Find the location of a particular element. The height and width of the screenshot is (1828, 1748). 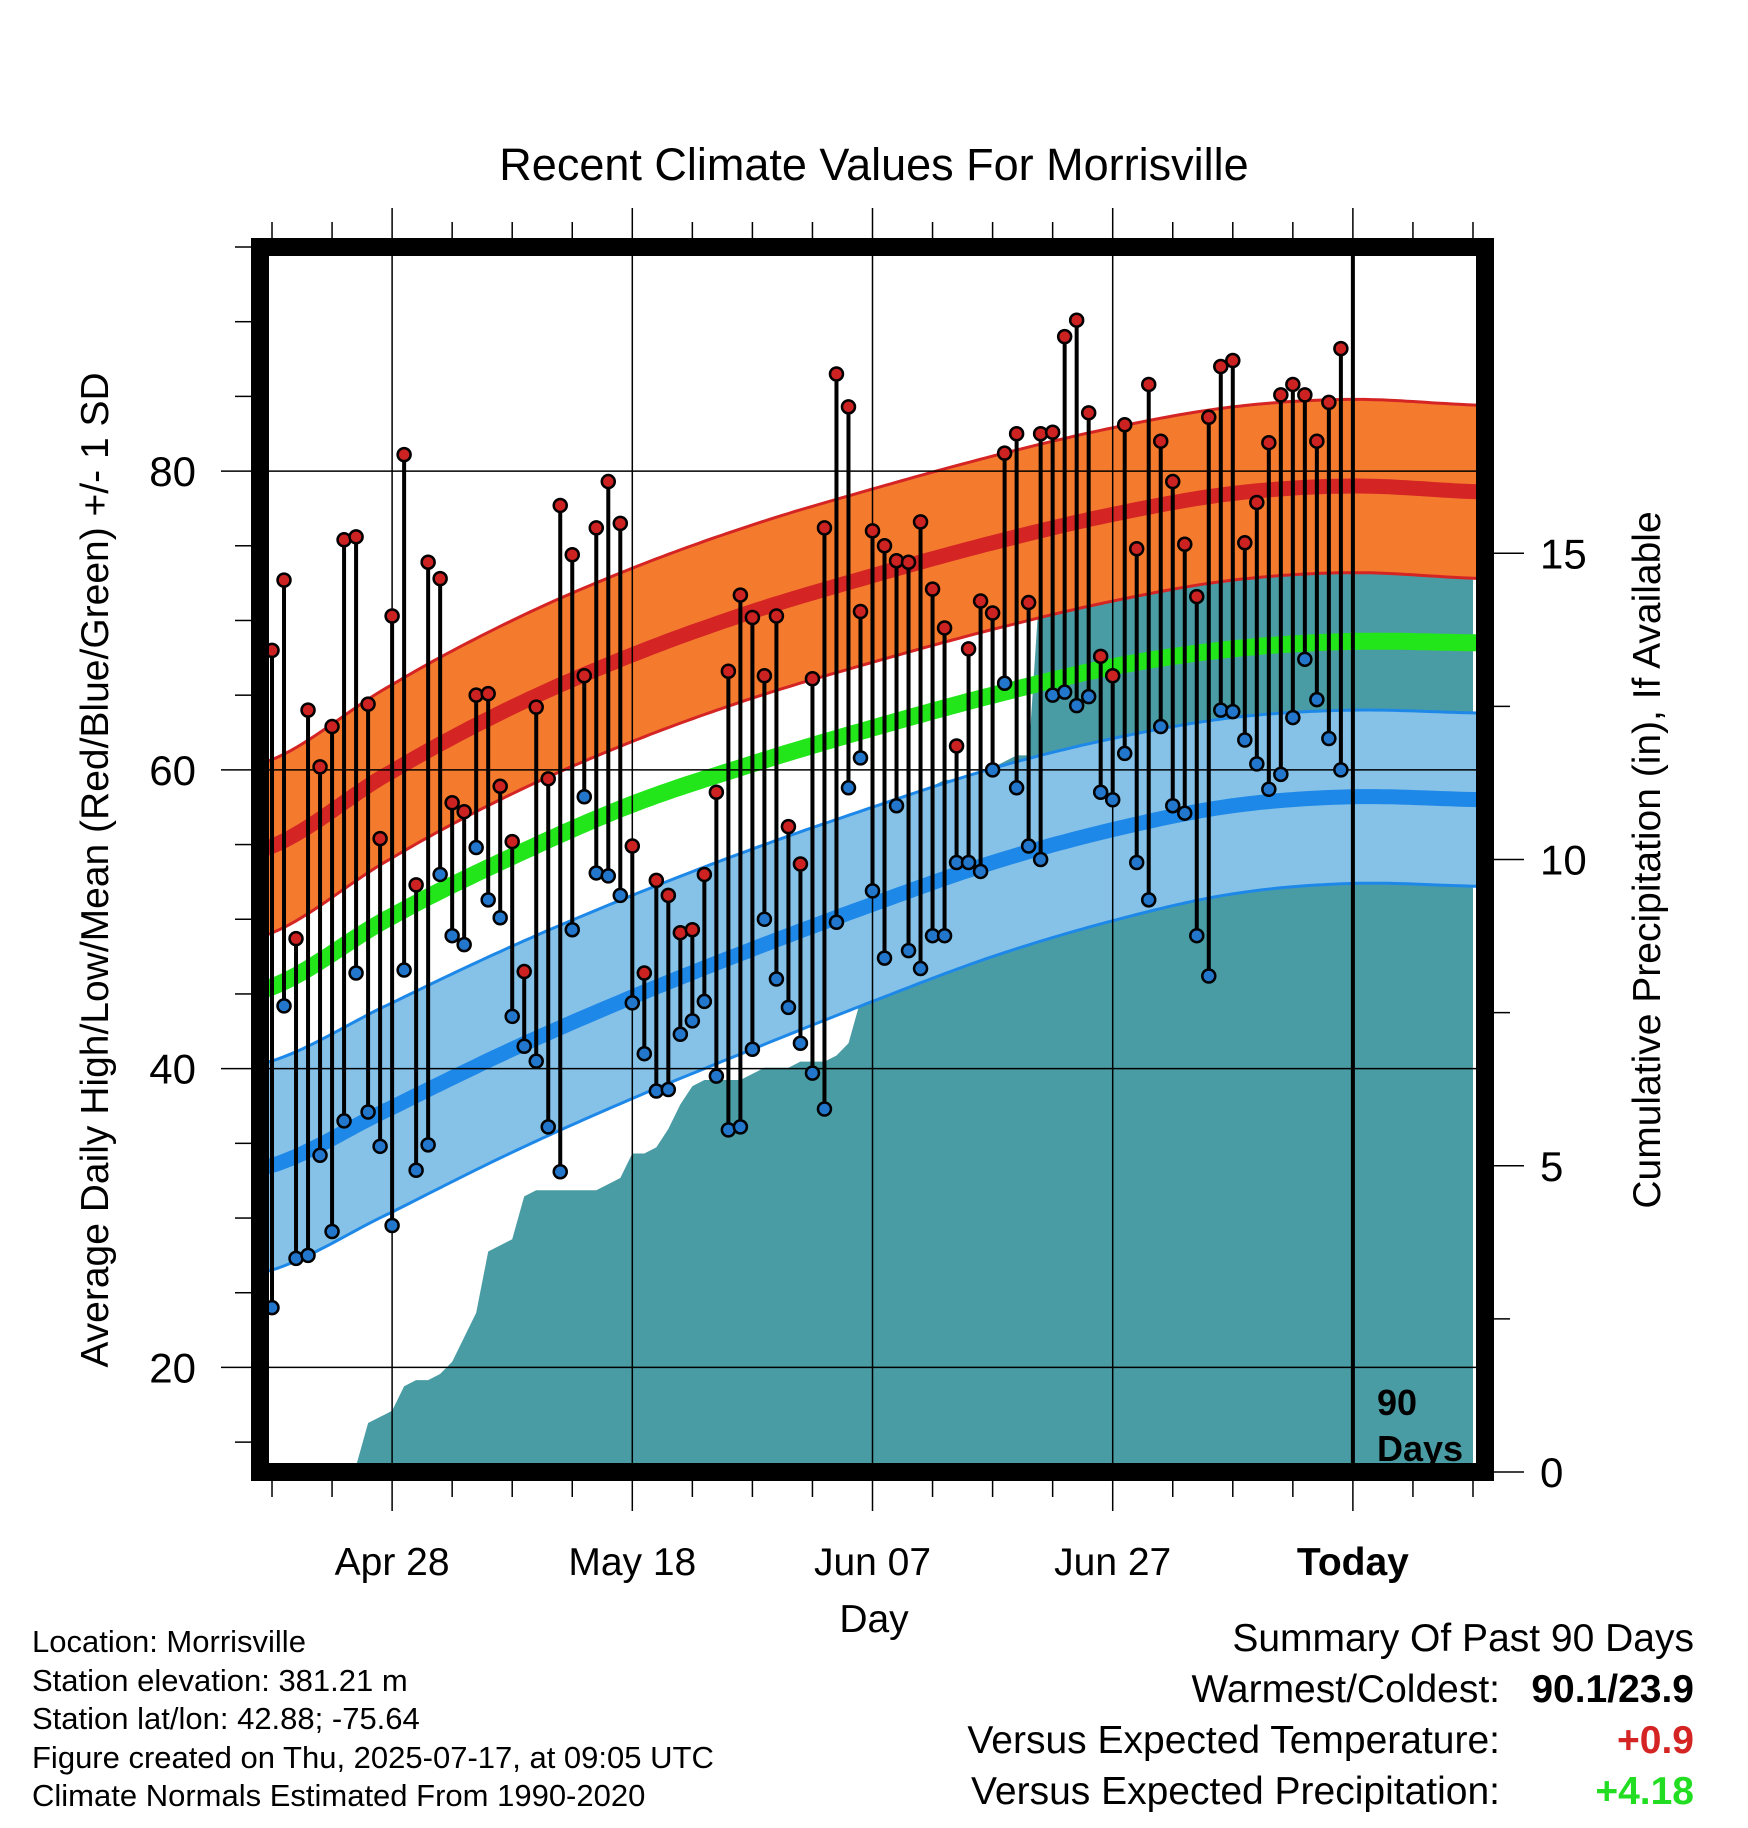

summary-warm-cold-row: Warmest/Coldest: 90.1/23.9 is located at coordinates (1330, 1689).